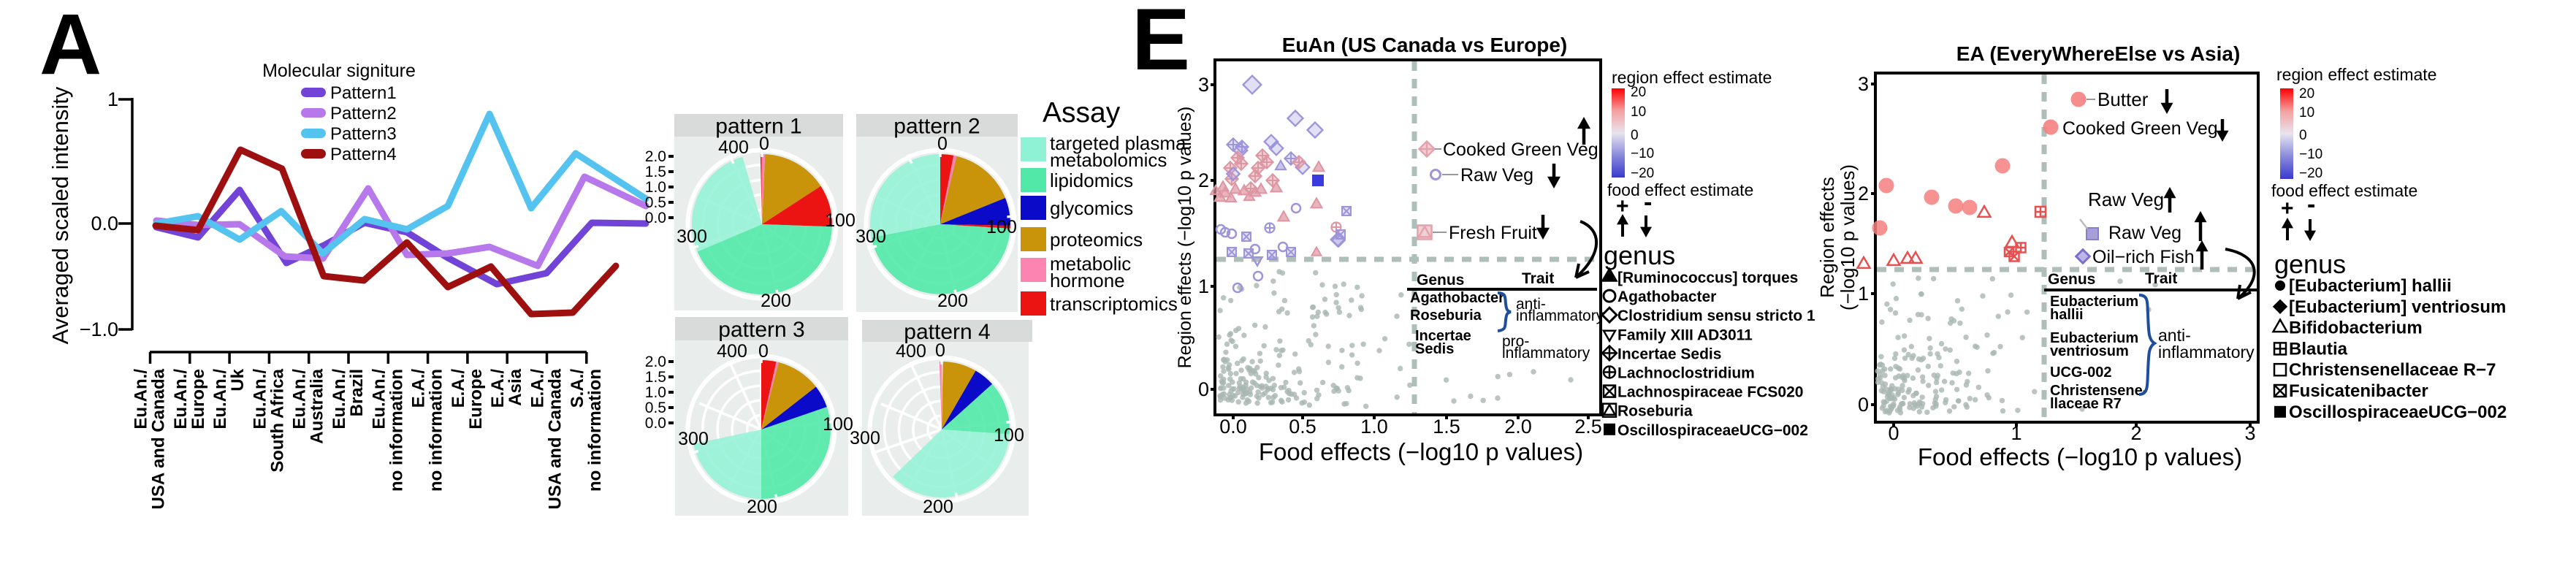  Describe the element at coordinates (2311, 173) in the screenshot. I see `svg-text: −20` at that location.